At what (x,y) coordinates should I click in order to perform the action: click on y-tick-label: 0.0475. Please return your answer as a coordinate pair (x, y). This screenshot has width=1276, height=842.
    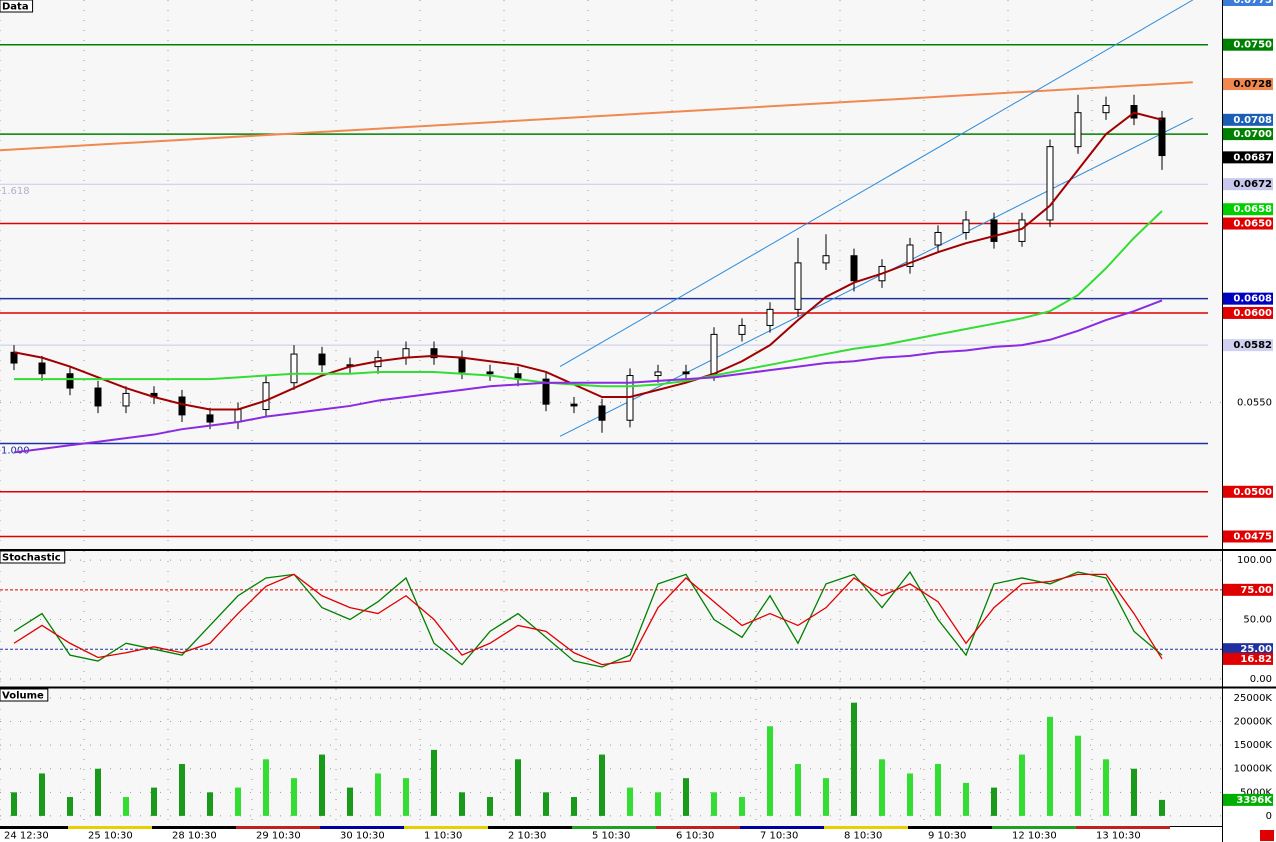
    Looking at the image, I should click on (1252, 536).